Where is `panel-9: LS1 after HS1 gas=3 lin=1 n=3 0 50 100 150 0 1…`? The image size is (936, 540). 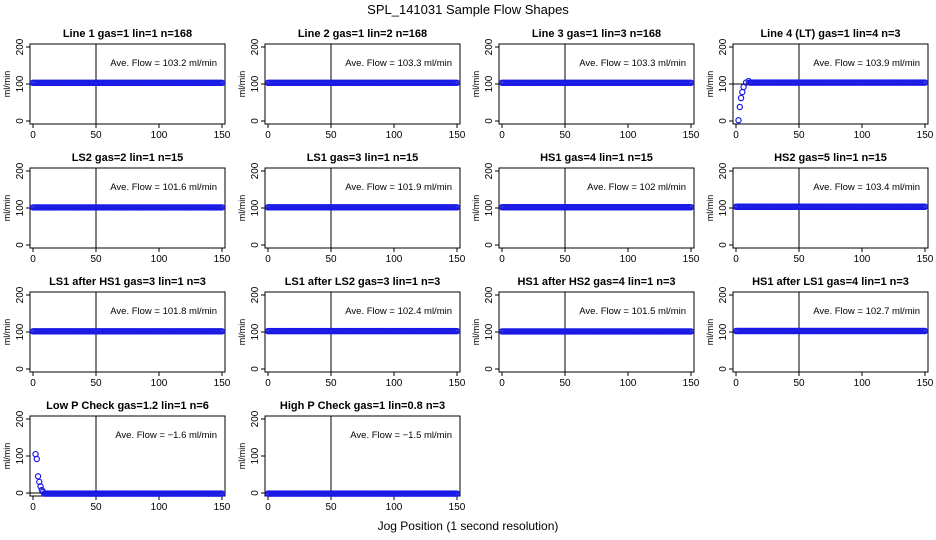
panel-9: LS1 after HS1 gas=3 lin=1 n=3 0 50 100 150 0 1… is located at coordinates (116, 332).